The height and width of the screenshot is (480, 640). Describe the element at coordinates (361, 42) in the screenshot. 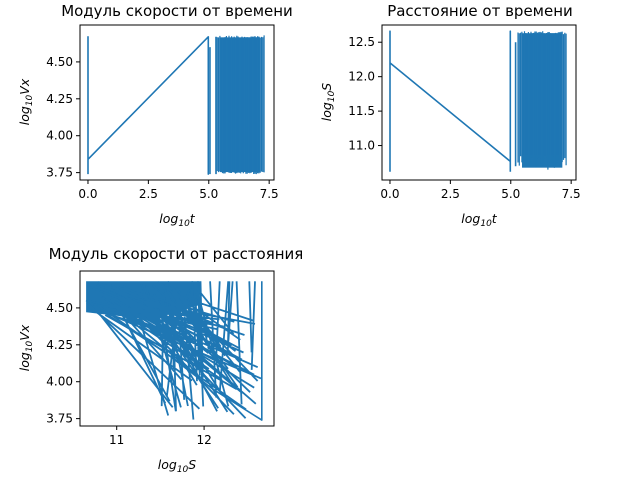

I see `y-tick-label: 12.5` at that location.